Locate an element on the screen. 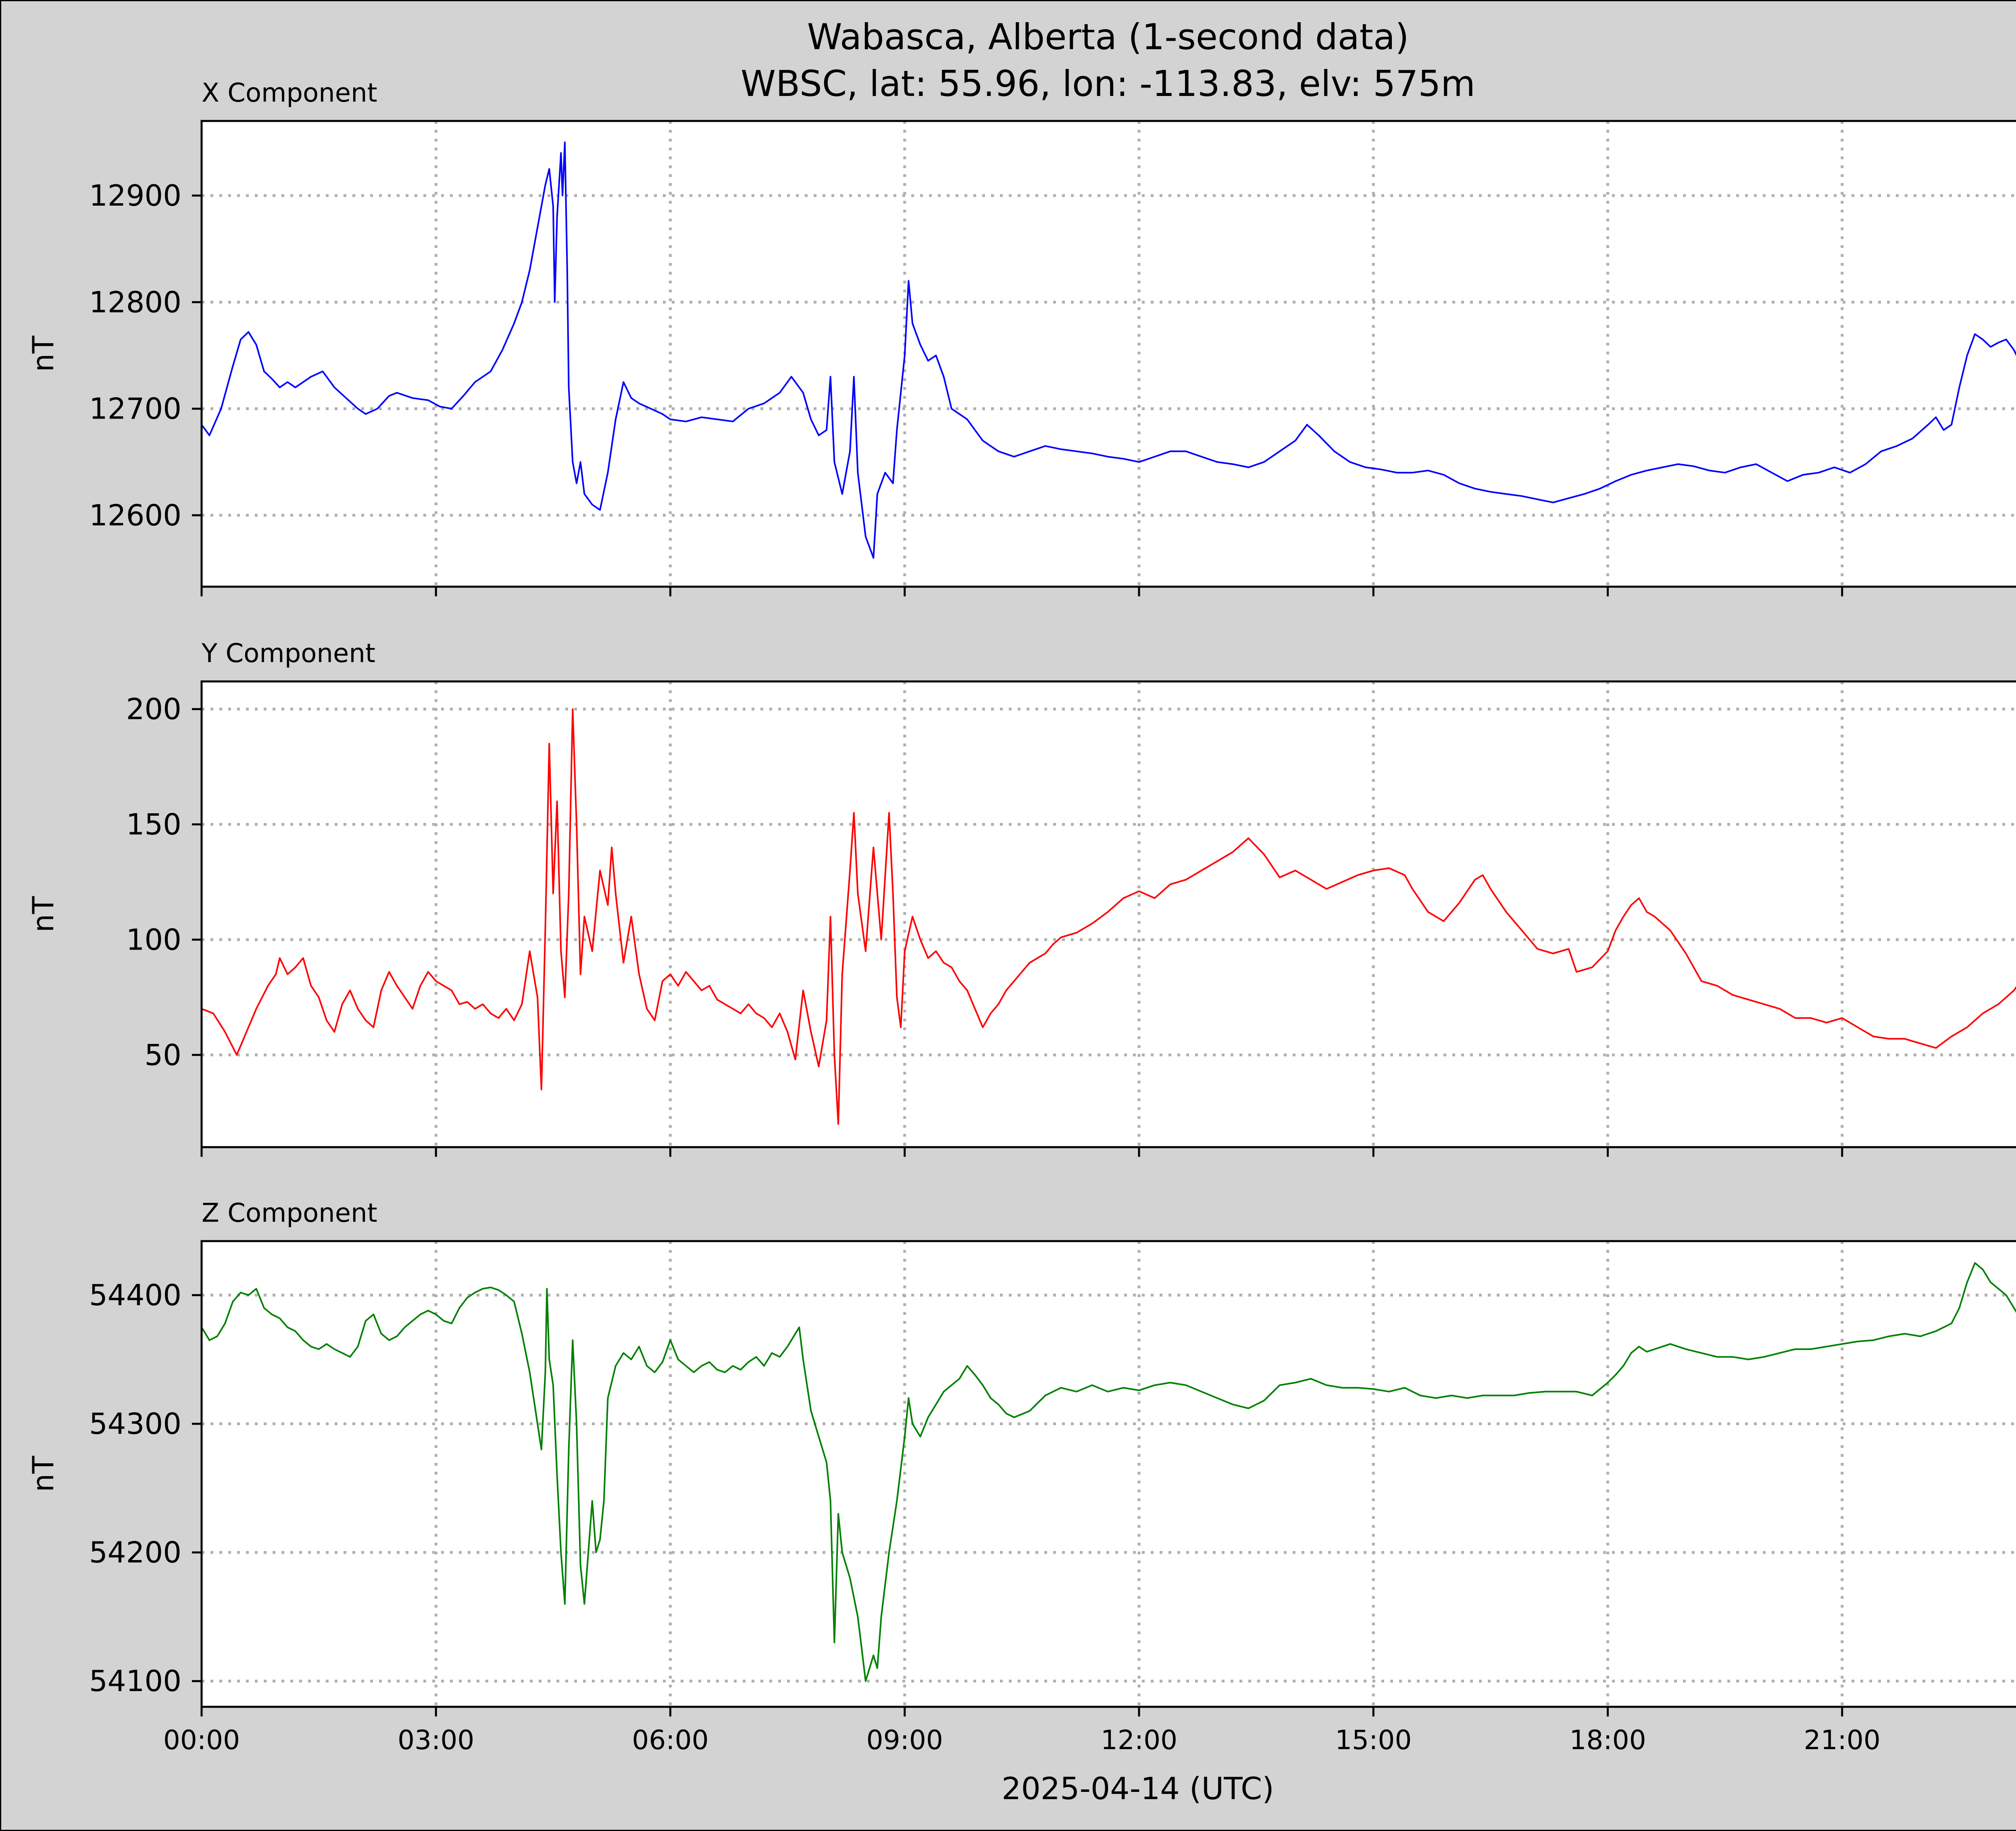  y-tick-label-z-0: 54100 is located at coordinates (135, 1681).